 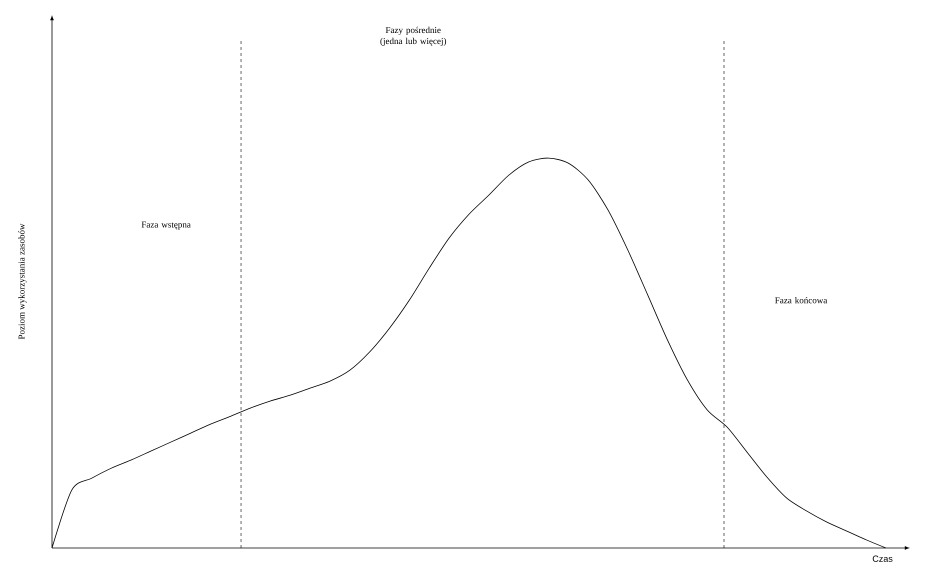 What do you see at coordinates (882, 559) in the screenshot?
I see `x-axis-title: Czas` at bounding box center [882, 559].